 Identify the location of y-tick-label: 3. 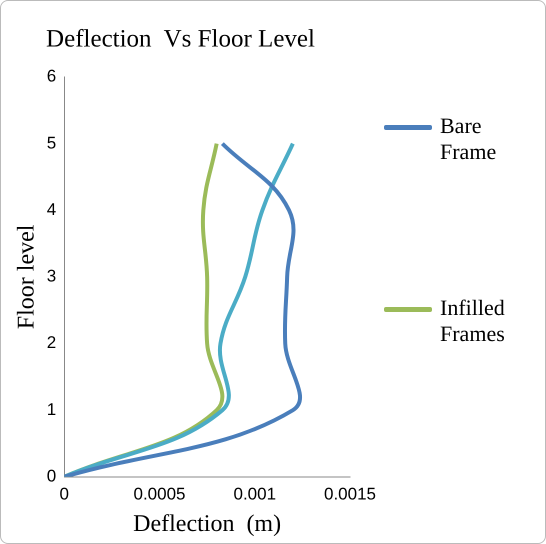
(51, 276).